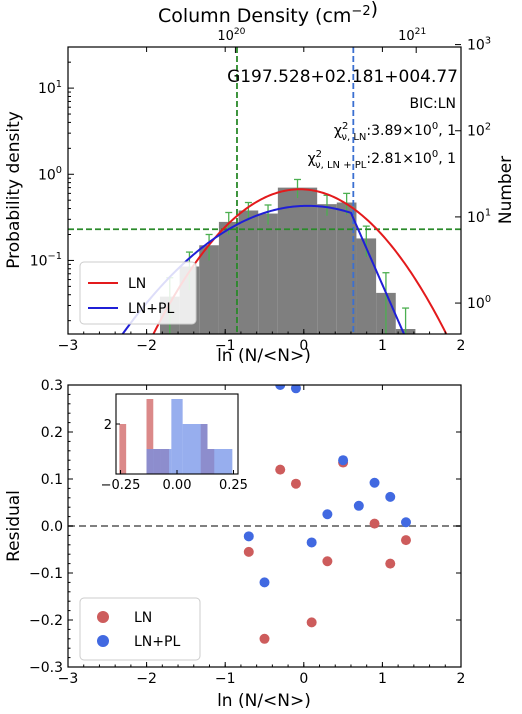 This screenshot has height=714, width=522. Describe the element at coordinates (52, 386) in the screenshot. I see `y-tick-label: 0.3` at that location.